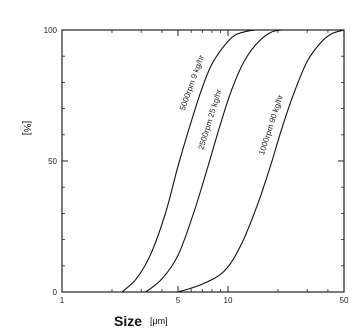 This screenshot has height=334, width=353. Describe the element at coordinates (159, 321) in the screenshot. I see `x-axis-unit: [μm]` at that location.